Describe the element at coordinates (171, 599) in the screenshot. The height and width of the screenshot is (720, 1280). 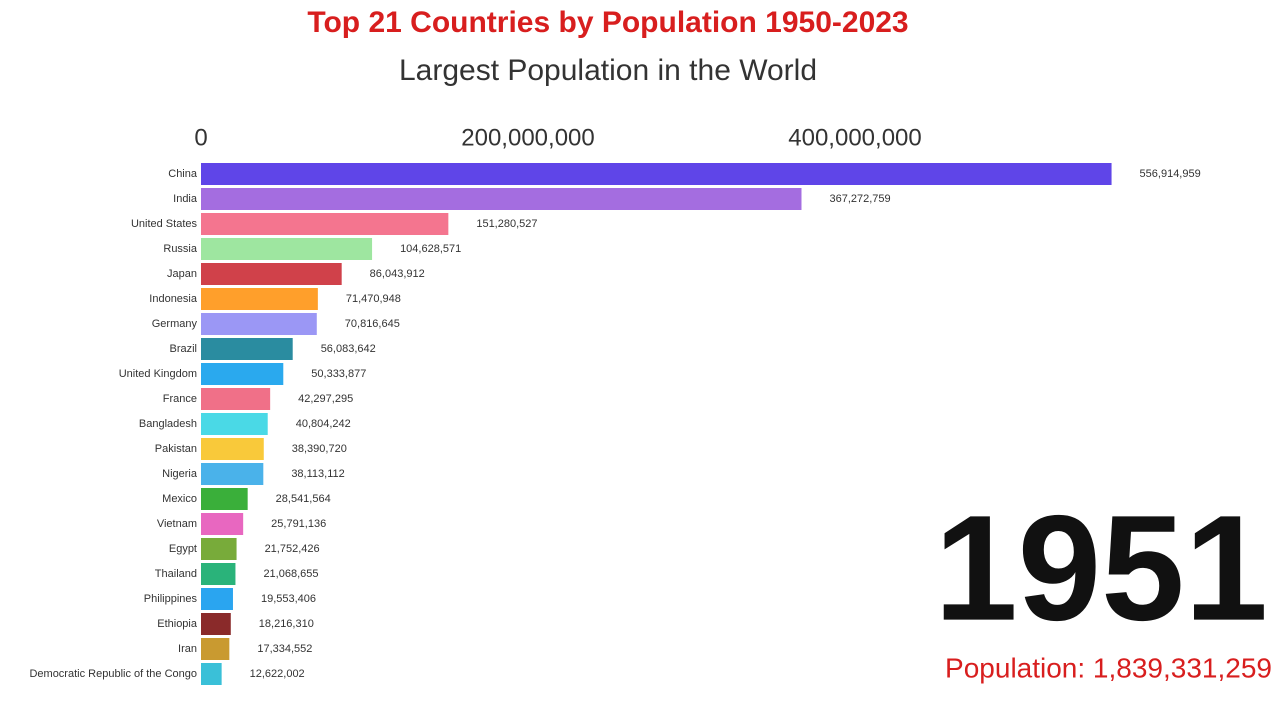
I see `category-label: Philippines` at that location.